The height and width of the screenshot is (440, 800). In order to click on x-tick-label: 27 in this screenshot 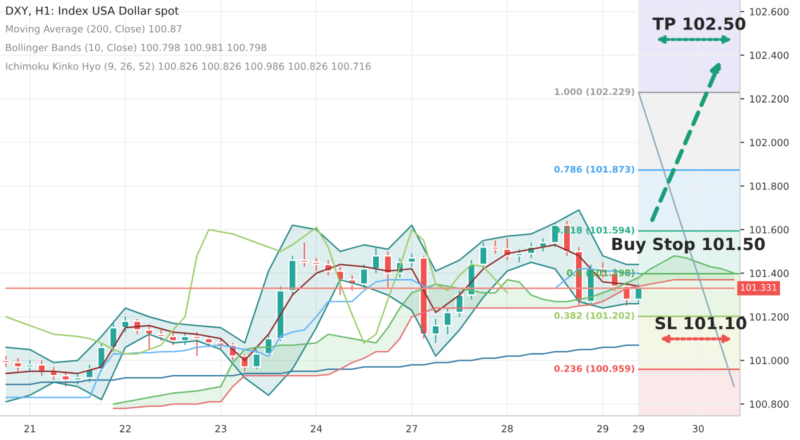, I will do `click(412, 428)`.